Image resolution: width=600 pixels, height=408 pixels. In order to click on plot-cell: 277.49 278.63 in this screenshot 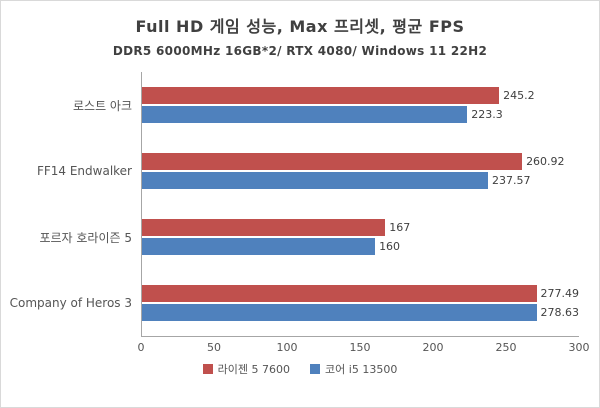, I will do `click(360, 303)`.